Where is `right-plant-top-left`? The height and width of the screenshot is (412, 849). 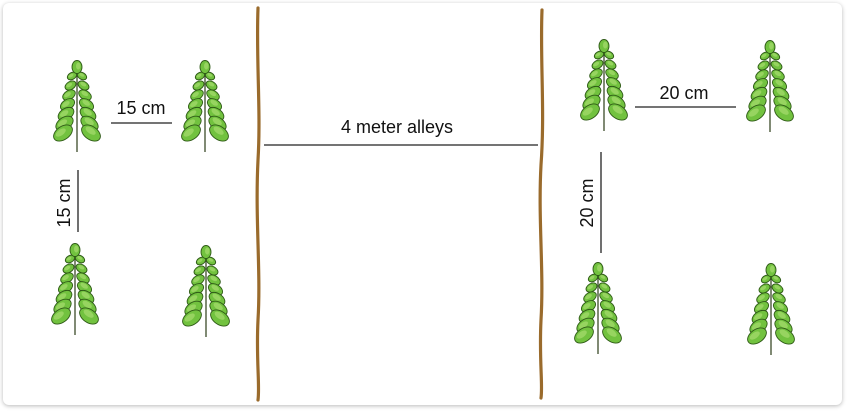
right-plant-top-left is located at coordinates (604, 85).